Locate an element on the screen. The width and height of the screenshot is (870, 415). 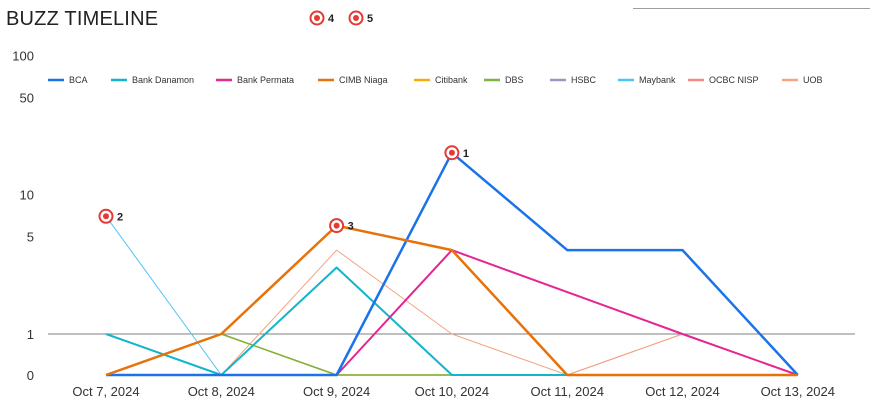
y-tick-label-10: 10 is located at coordinates (27, 195).